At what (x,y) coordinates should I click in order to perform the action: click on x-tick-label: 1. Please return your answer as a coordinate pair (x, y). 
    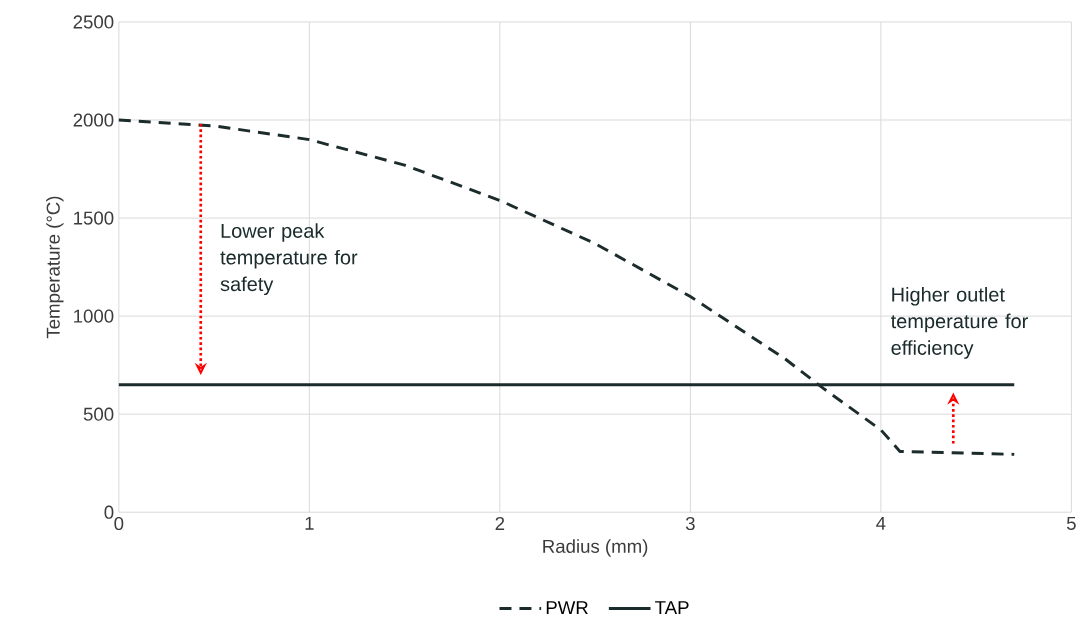
    Looking at the image, I should click on (309, 523).